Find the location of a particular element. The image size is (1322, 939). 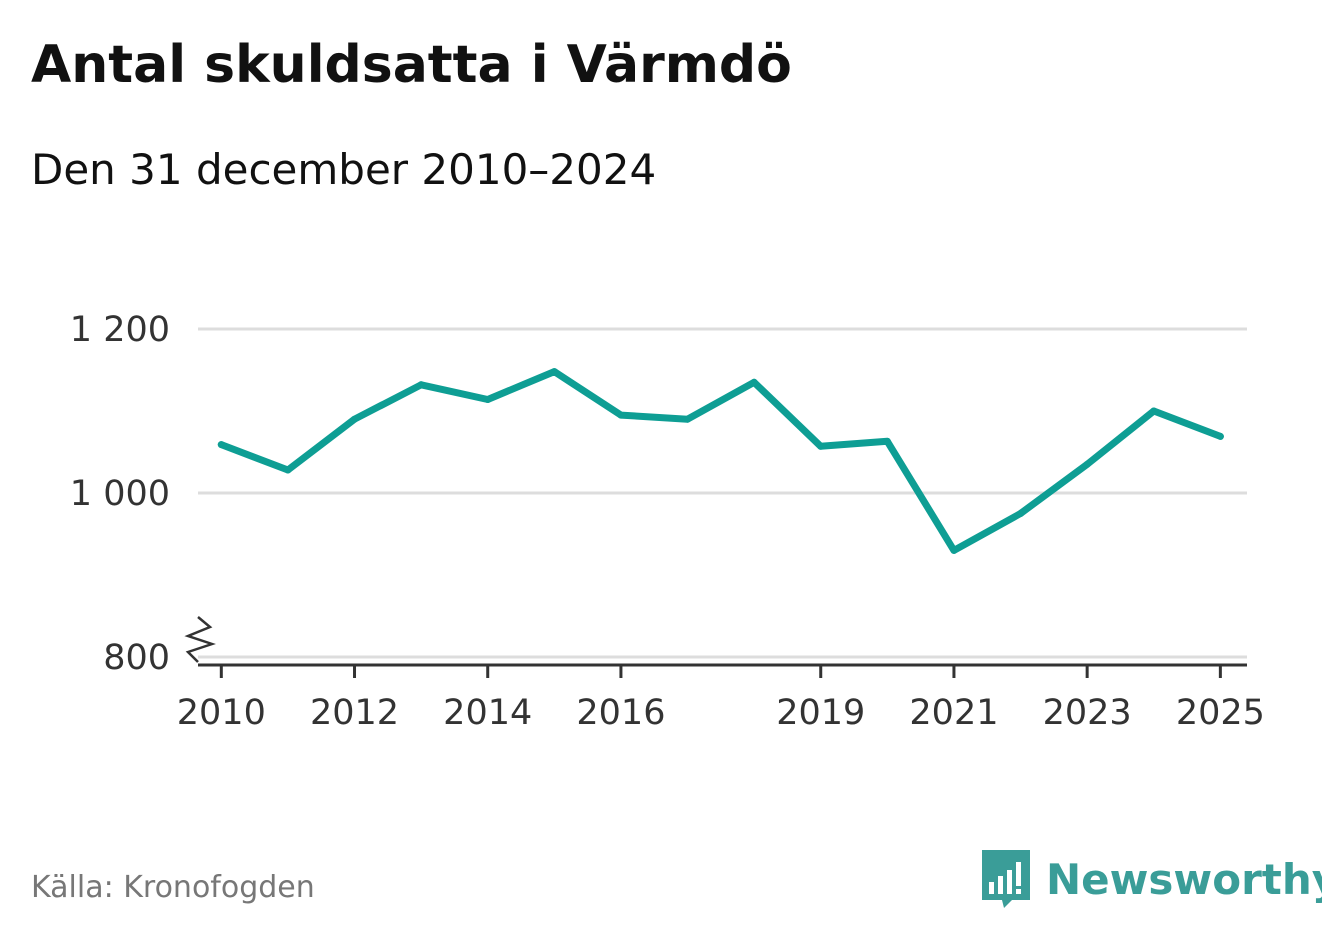

brand-name: Newsworthy is located at coordinates (1184, 879).